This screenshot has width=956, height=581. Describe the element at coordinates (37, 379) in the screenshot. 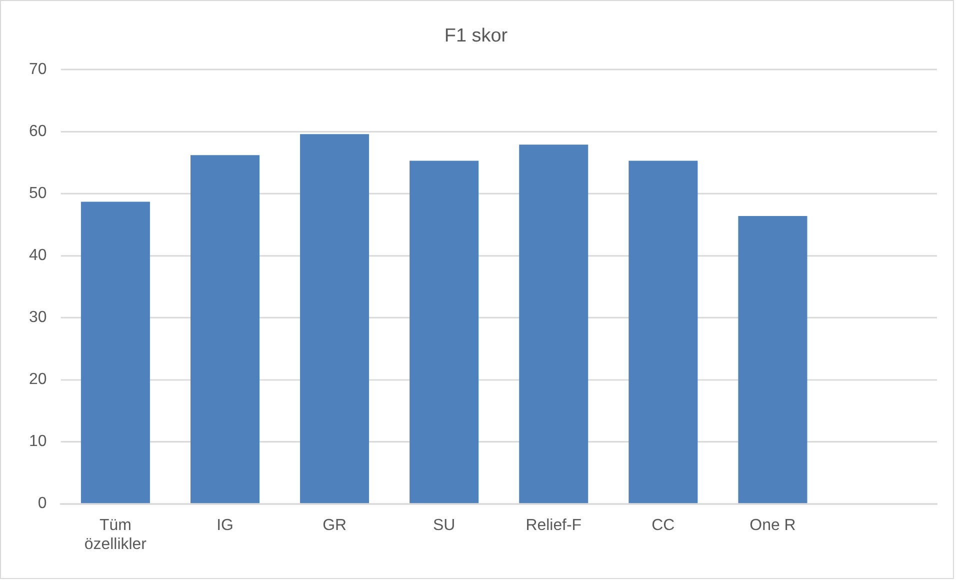

I see `y-tick-label: 20` at that location.